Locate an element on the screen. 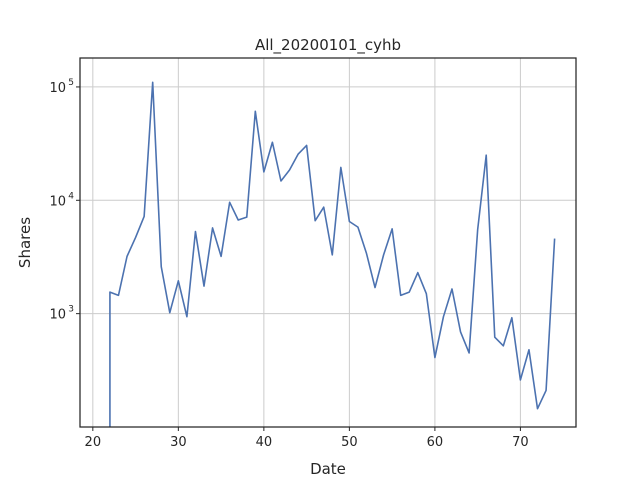 The width and height of the screenshot is (640, 480). y-tick-exponent: 5 is located at coordinates (71, 83).